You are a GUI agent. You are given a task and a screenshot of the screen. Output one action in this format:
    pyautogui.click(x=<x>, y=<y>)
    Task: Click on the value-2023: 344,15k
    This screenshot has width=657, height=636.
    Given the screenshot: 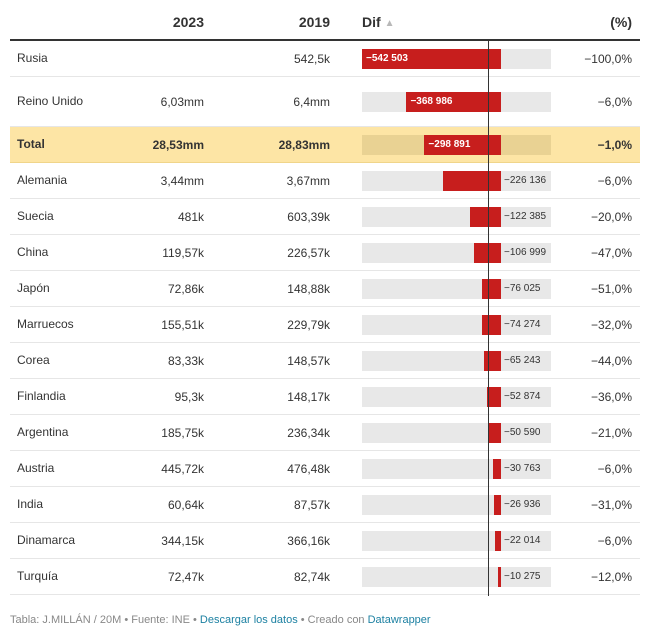 What is the action you would take?
    pyautogui.click(x=182, y=540)
    